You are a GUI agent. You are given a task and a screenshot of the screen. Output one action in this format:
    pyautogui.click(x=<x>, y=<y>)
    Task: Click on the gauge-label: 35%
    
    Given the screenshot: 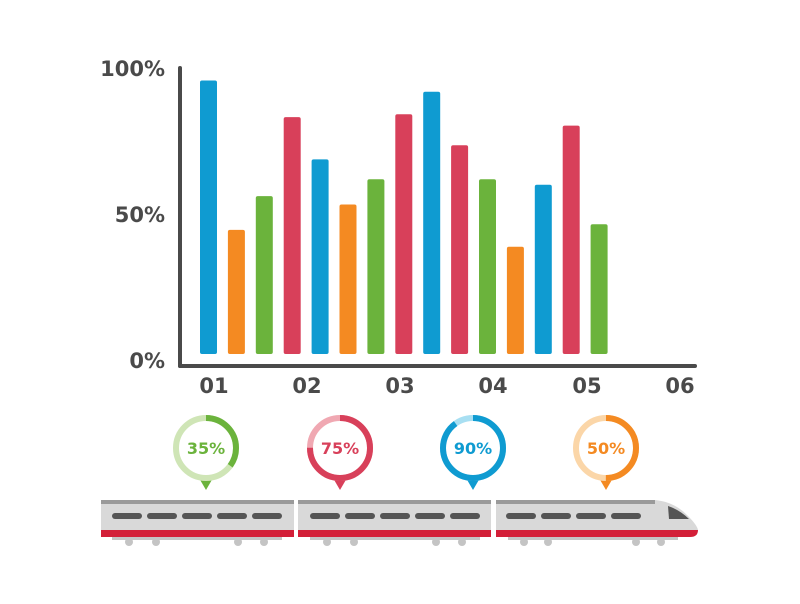 What is the action you would take?
    pyautogui.click(x=206, y=448)
    